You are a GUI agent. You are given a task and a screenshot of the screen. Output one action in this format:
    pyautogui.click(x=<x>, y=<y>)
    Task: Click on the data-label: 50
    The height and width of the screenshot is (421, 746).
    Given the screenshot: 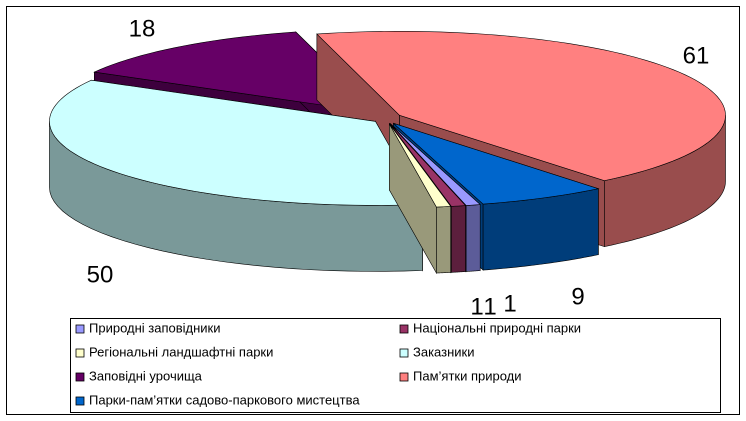 What is the action you would take?
    pyautogui.click(x=100, y=274)
    